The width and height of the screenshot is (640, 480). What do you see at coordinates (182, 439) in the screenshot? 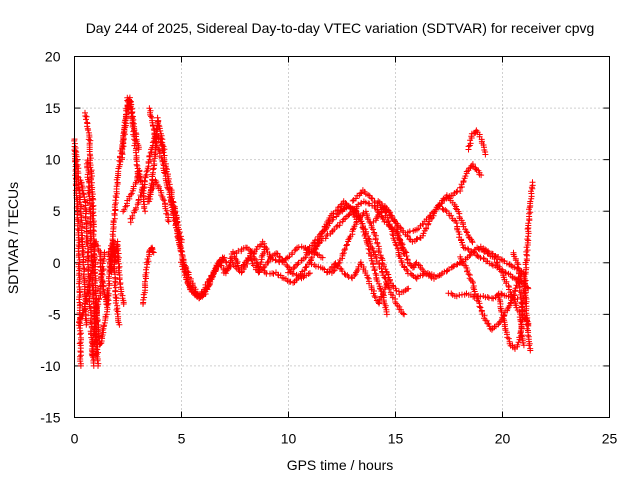
I see `x-tick-label: 5` at bounding box center [182, 439].